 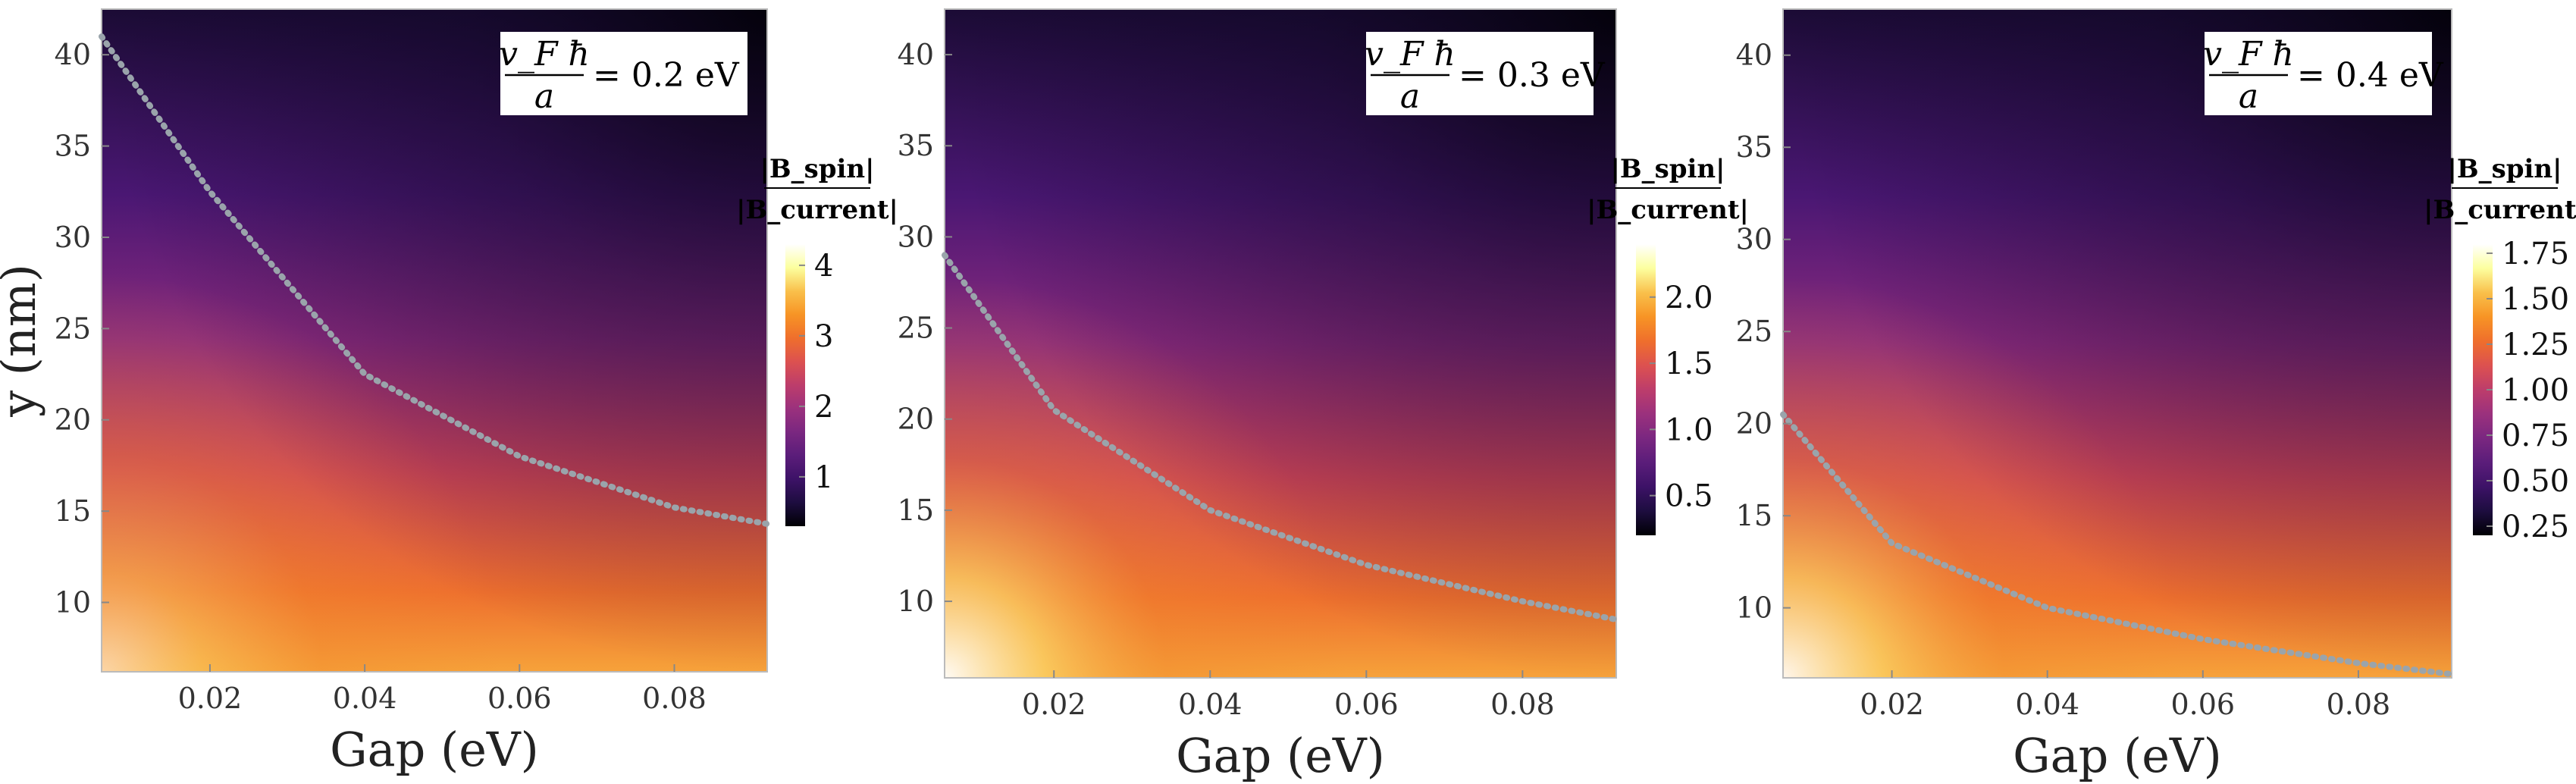 I want to click on colorbar-tick-label: 1, so click(x=824, y=478).